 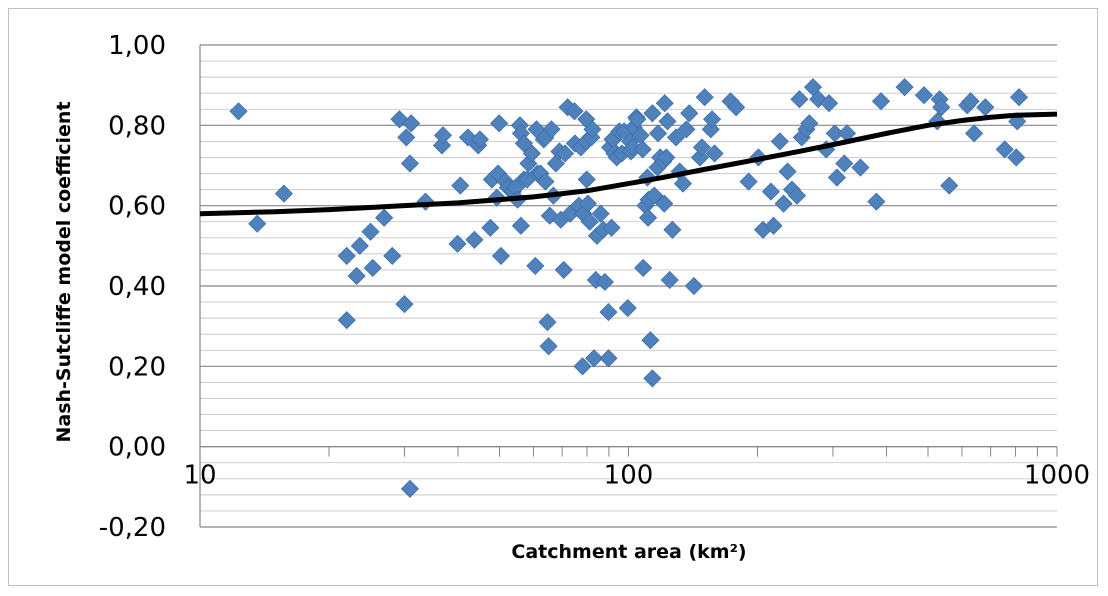 I want to click on x-tick-labels: 10 100 1000, so click(x=636, y=476).